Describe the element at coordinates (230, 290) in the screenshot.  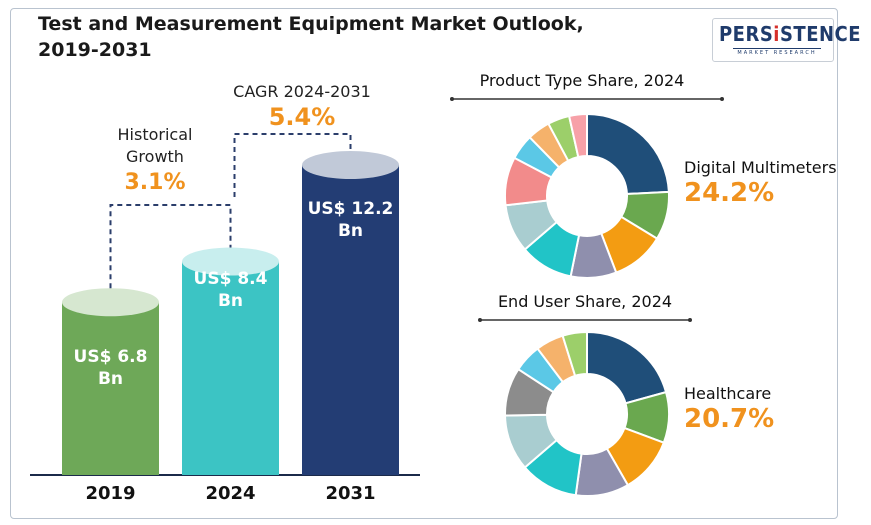
I see `bar-value-label-2024: US$ 8.4 Bn` at that location.